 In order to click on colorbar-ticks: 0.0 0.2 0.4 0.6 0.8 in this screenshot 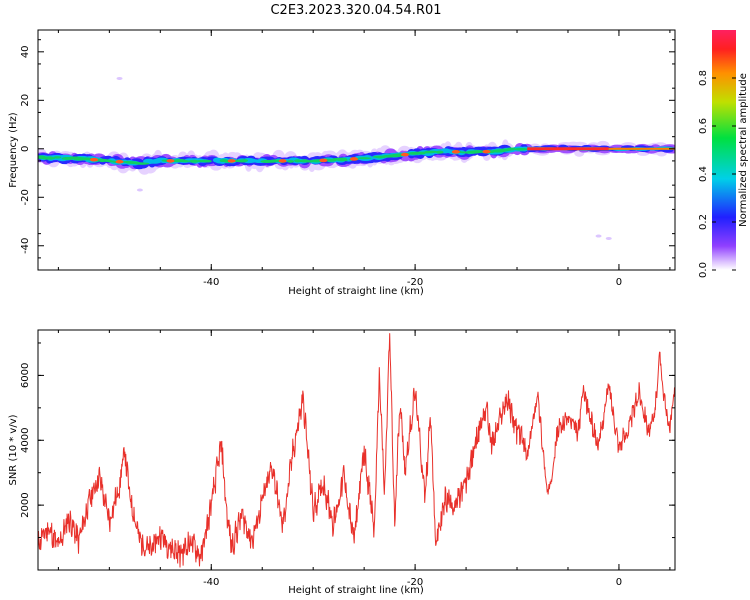, I will do `click(717, 174)`.